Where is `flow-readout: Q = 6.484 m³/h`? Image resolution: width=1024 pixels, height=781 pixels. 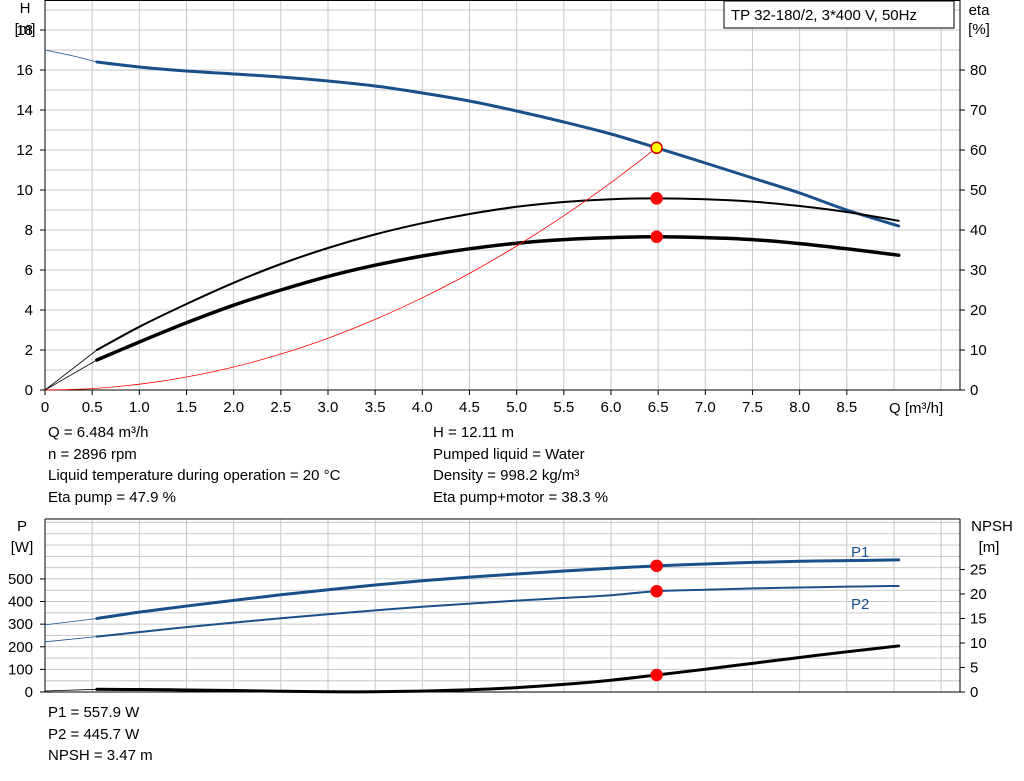
flow-readout: Q = 6.484 m³/h is located at coordinates (98, 432).